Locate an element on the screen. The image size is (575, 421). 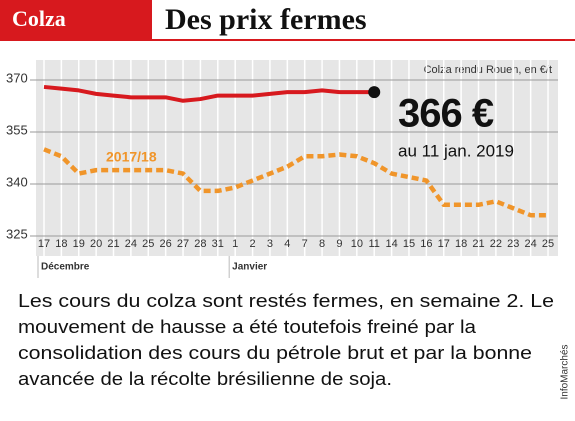
x-tick-label: 3 is located at coordinates (270, 244).